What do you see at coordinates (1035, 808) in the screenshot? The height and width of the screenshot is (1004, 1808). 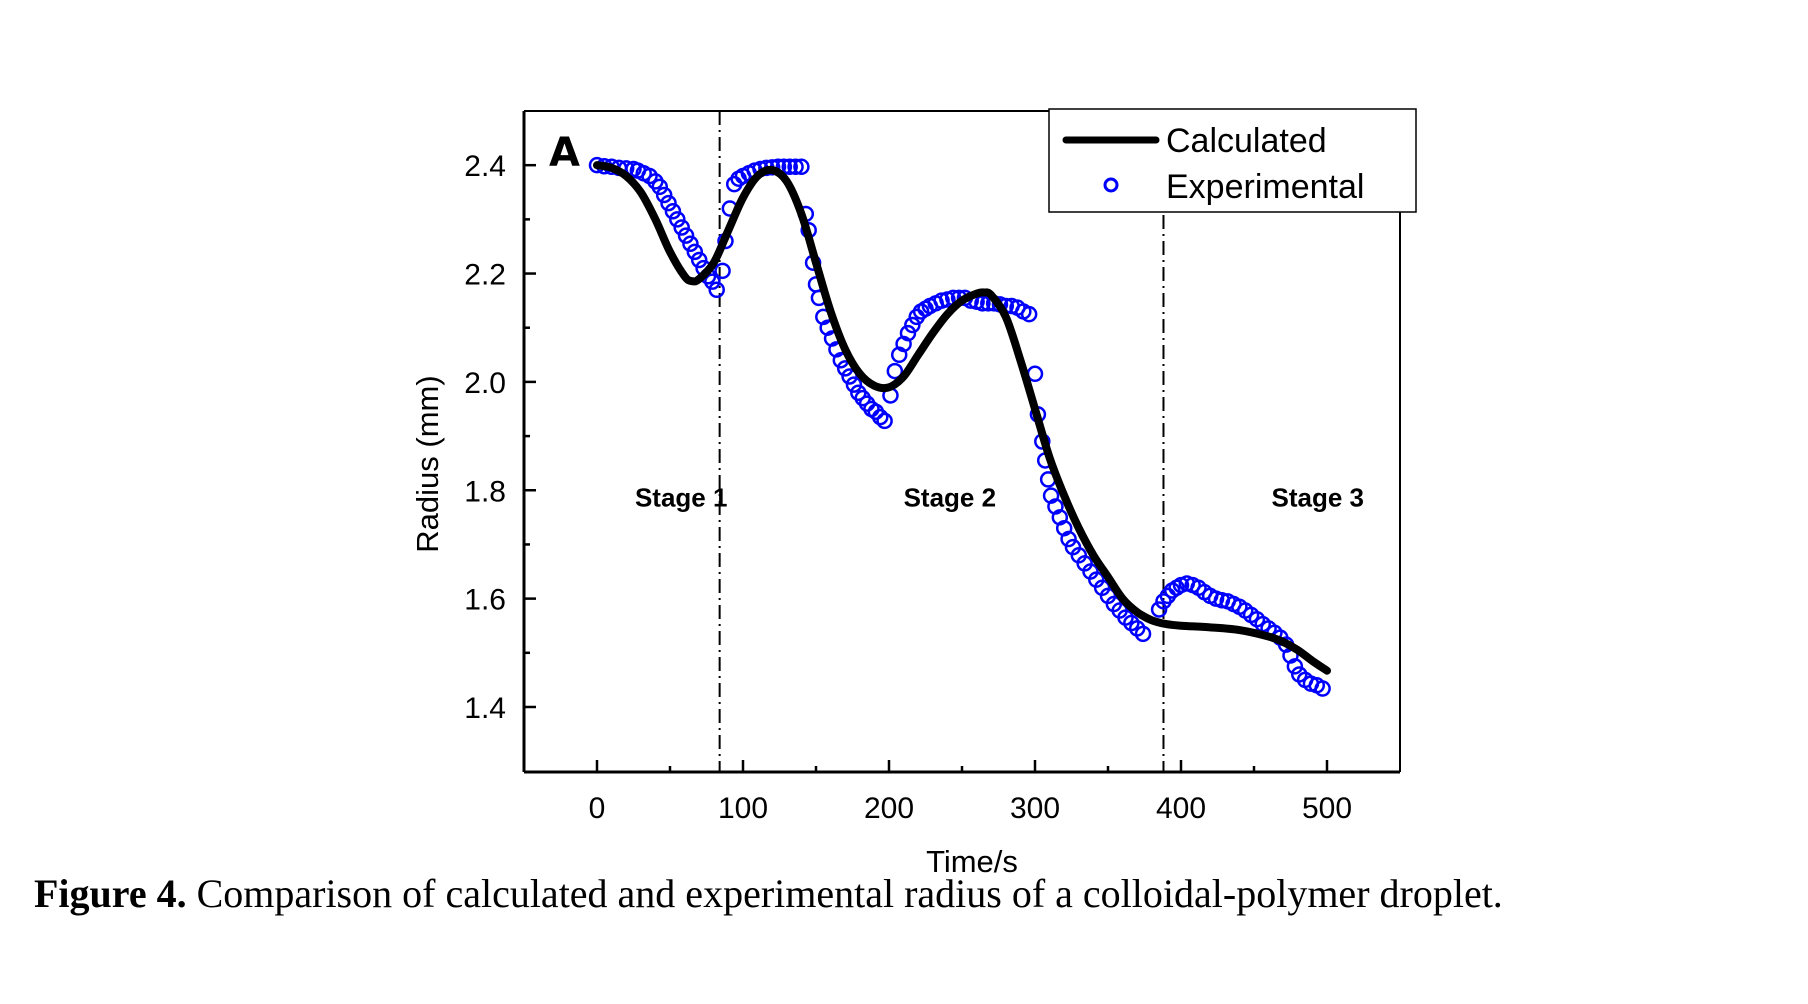 I see `x-tick-label: 300` at bounding box center [1035, 808].